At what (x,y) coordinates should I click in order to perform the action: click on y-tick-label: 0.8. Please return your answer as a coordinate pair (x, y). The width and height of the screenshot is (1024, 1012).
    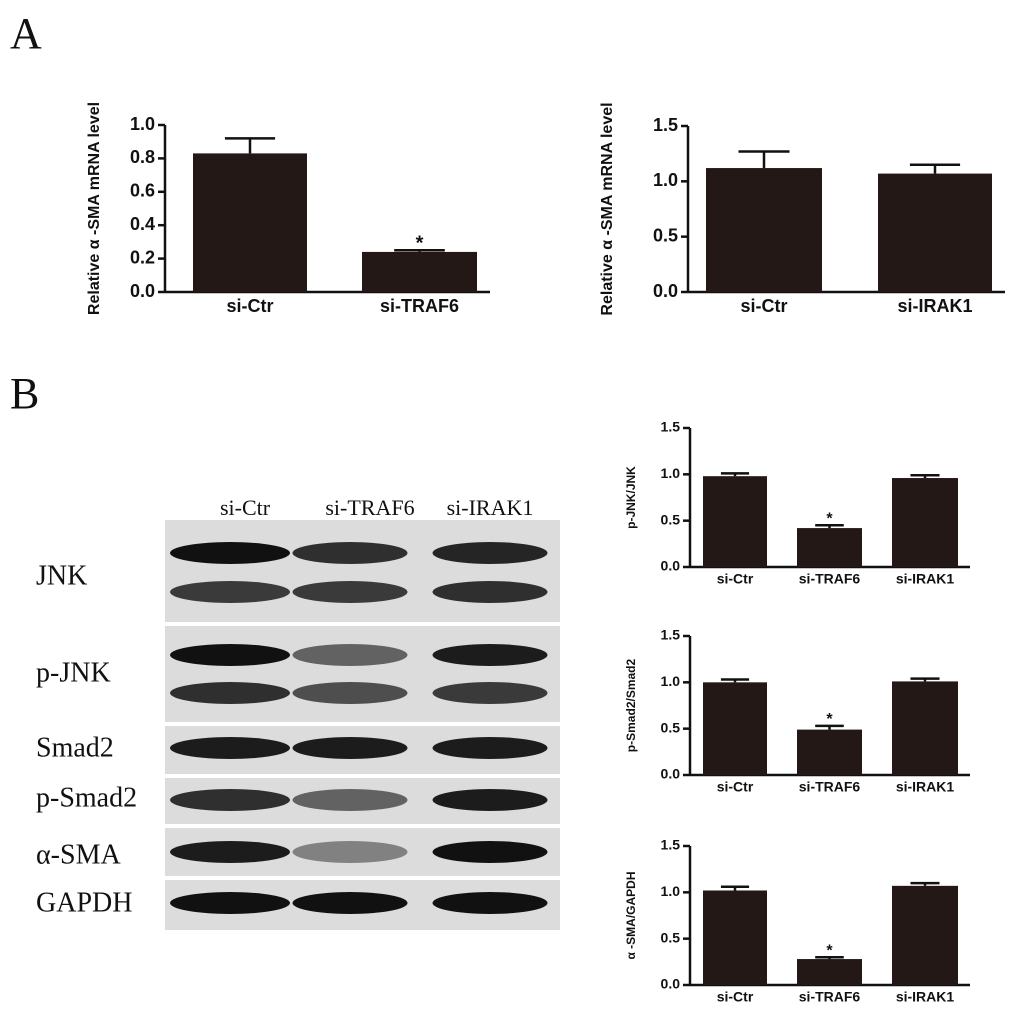
    Looking at the image, I should click on (142, 157).